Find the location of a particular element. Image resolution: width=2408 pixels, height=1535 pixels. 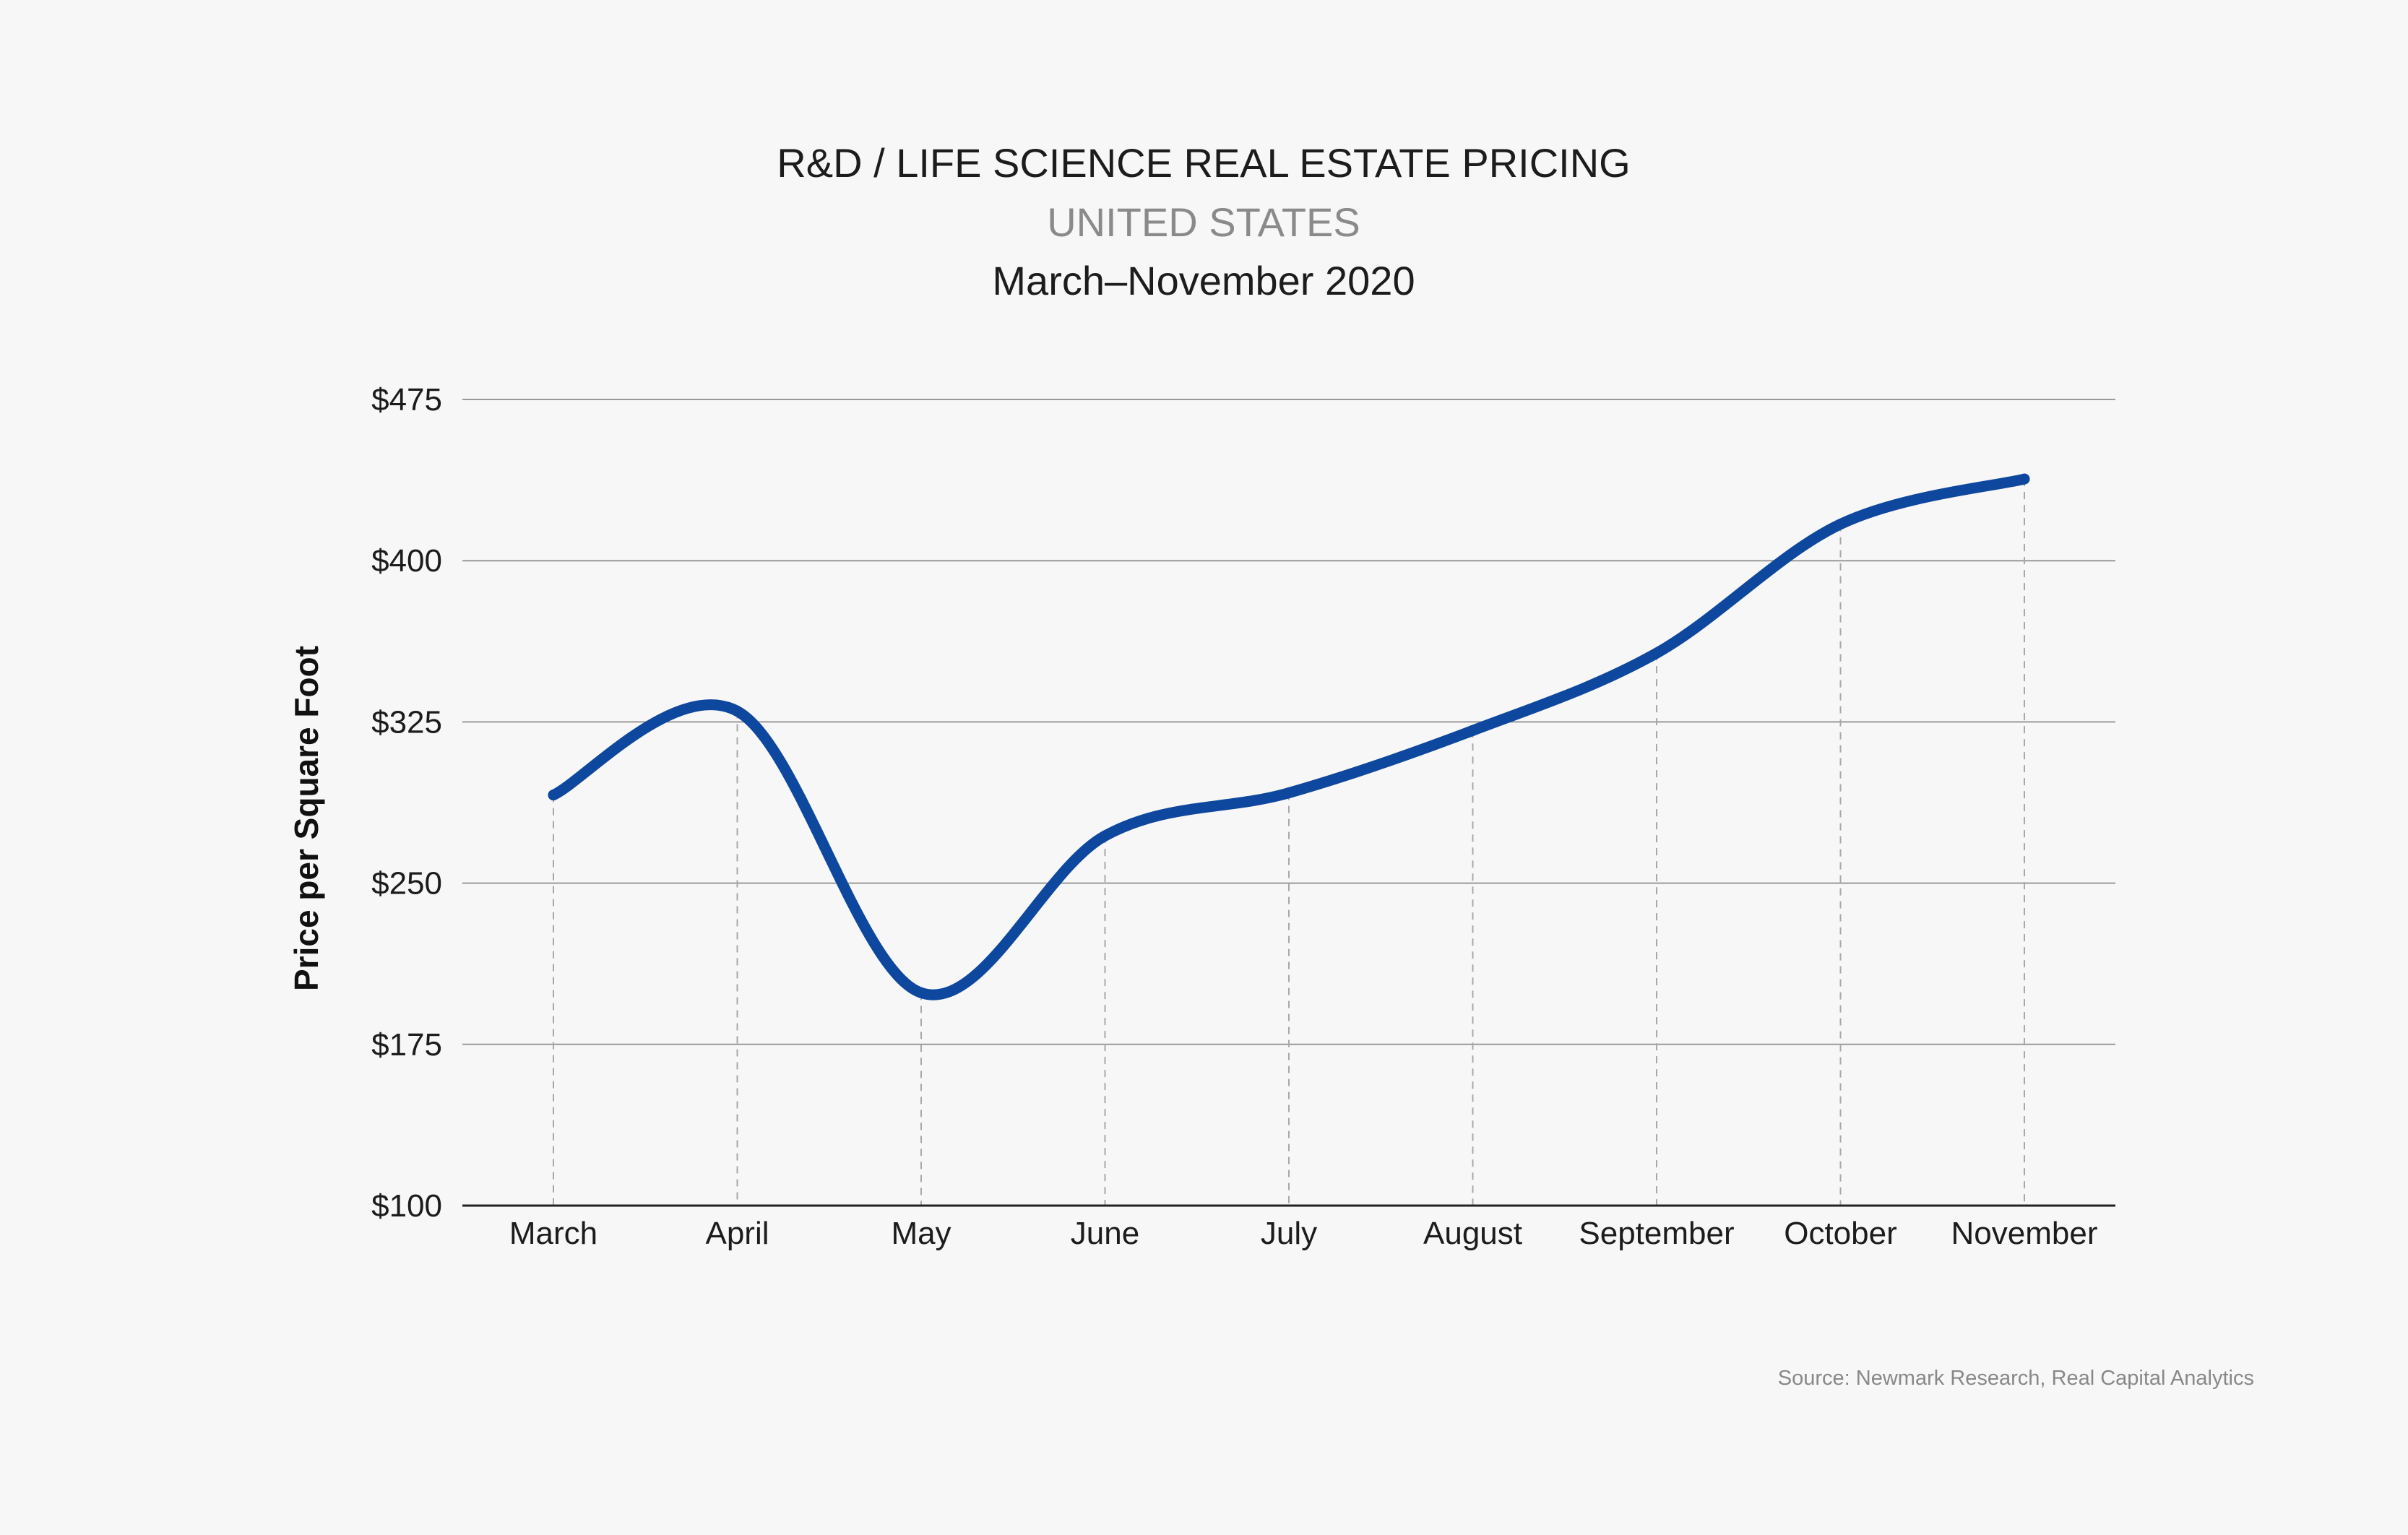

x-tick-label: June is located at coordinates (1105, 1233).